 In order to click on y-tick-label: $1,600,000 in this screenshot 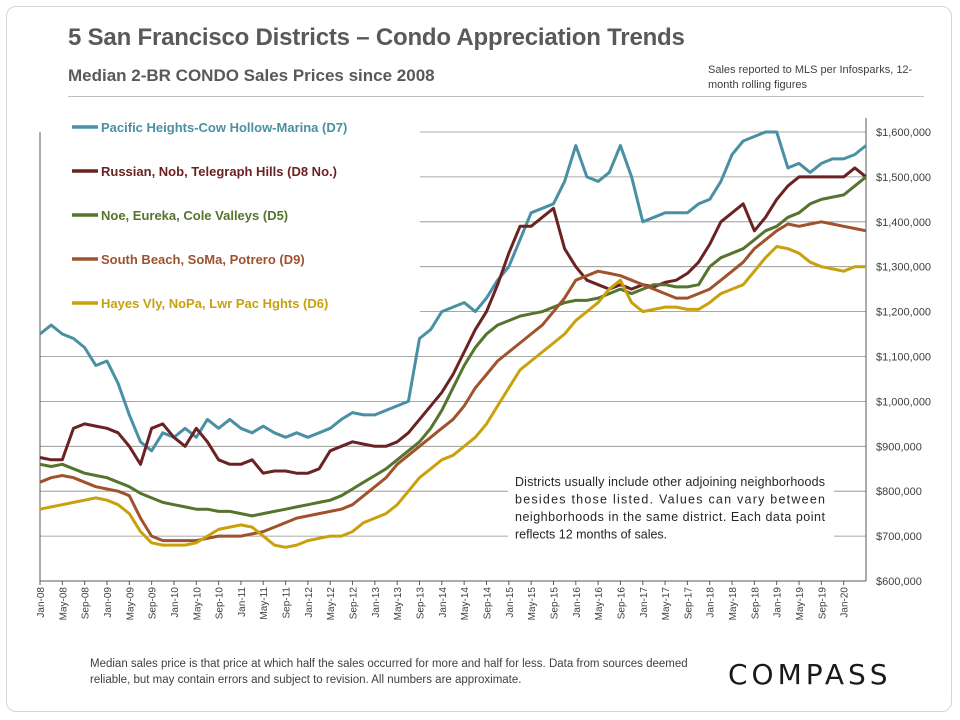, I will do `click(903, 133)`.